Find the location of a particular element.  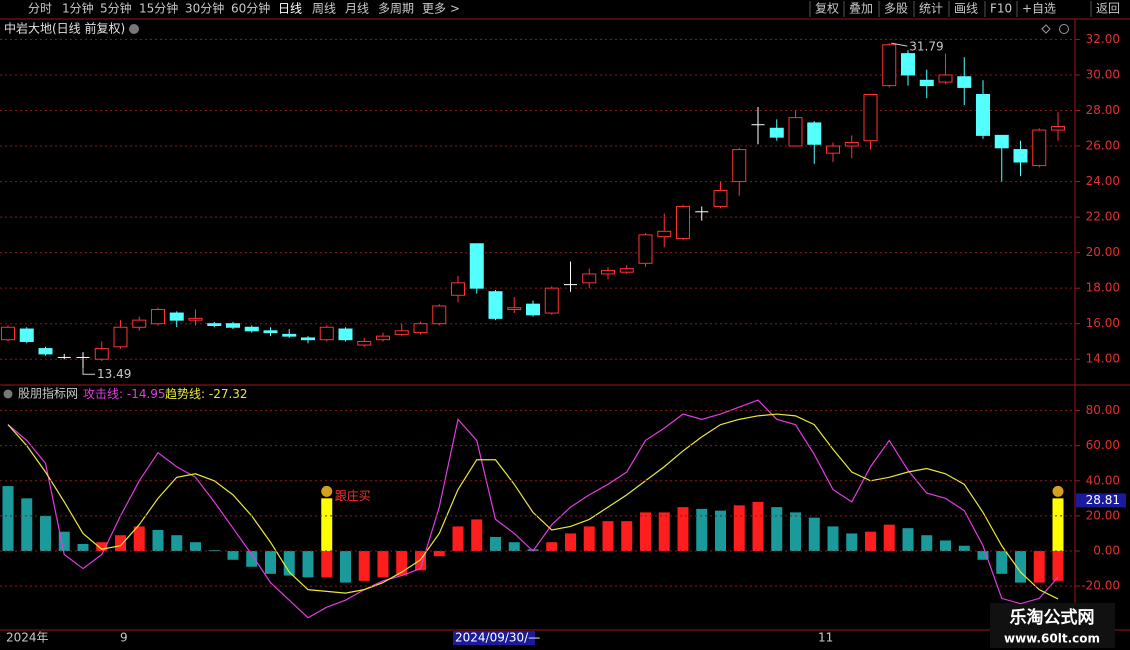

y-tick-label: 16.00 is located at coordinates (1103, 323).